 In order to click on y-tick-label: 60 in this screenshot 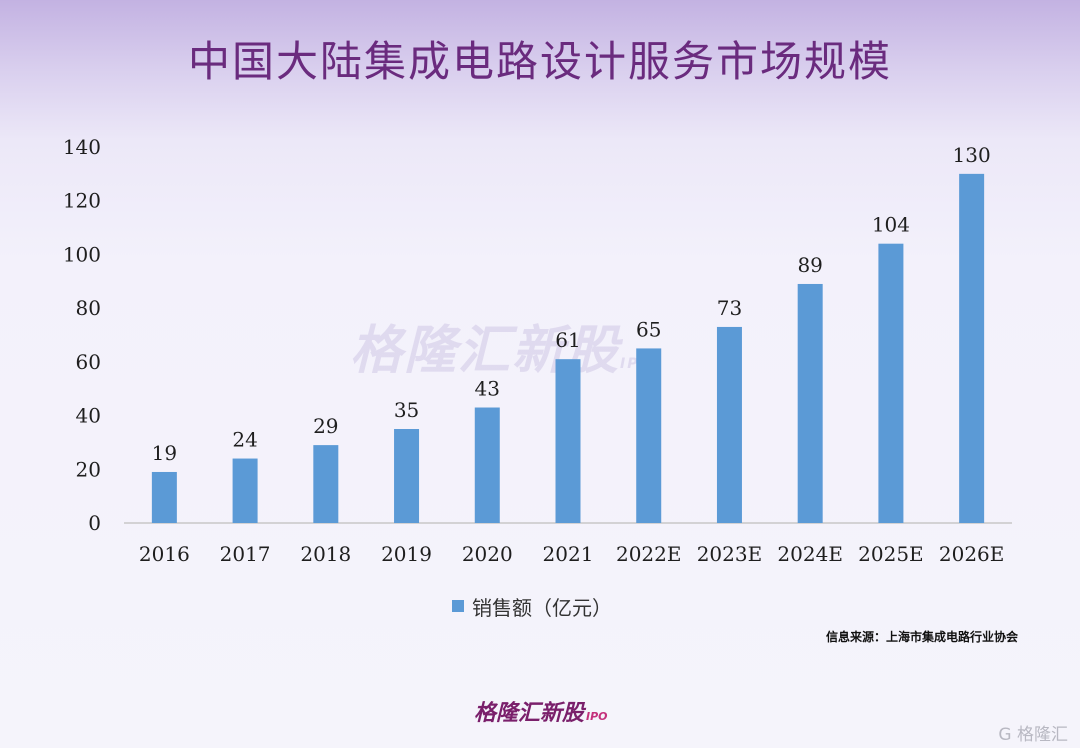, I will do `click(88, 362)`.